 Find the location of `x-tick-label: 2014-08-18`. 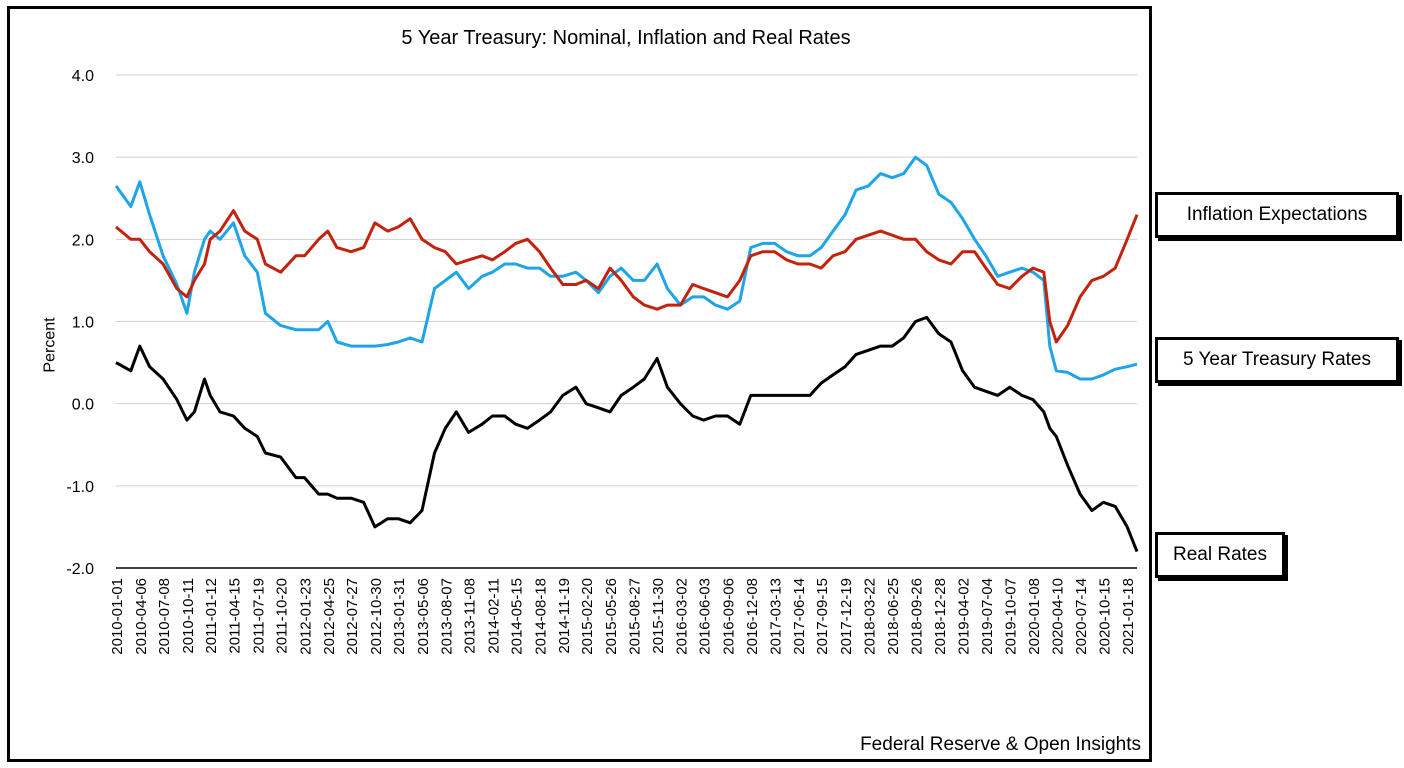

x-tick-label: 2014-08-18 is located at coordinates (541, 616).